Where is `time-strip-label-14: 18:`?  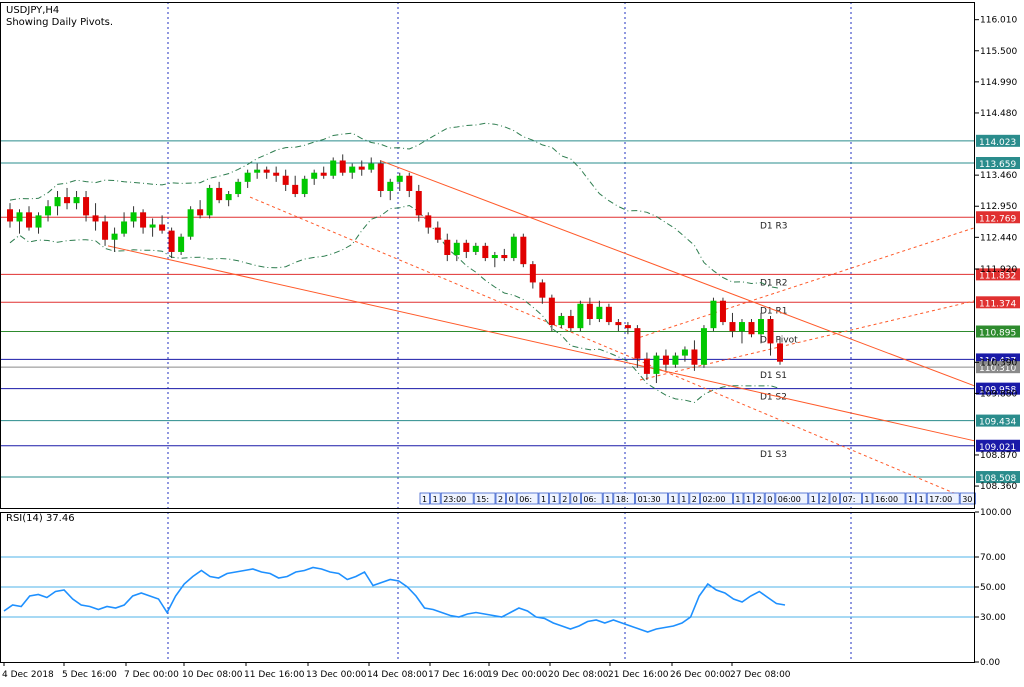
time-strip-label-14: 18: is located at coordinates (622, 499).